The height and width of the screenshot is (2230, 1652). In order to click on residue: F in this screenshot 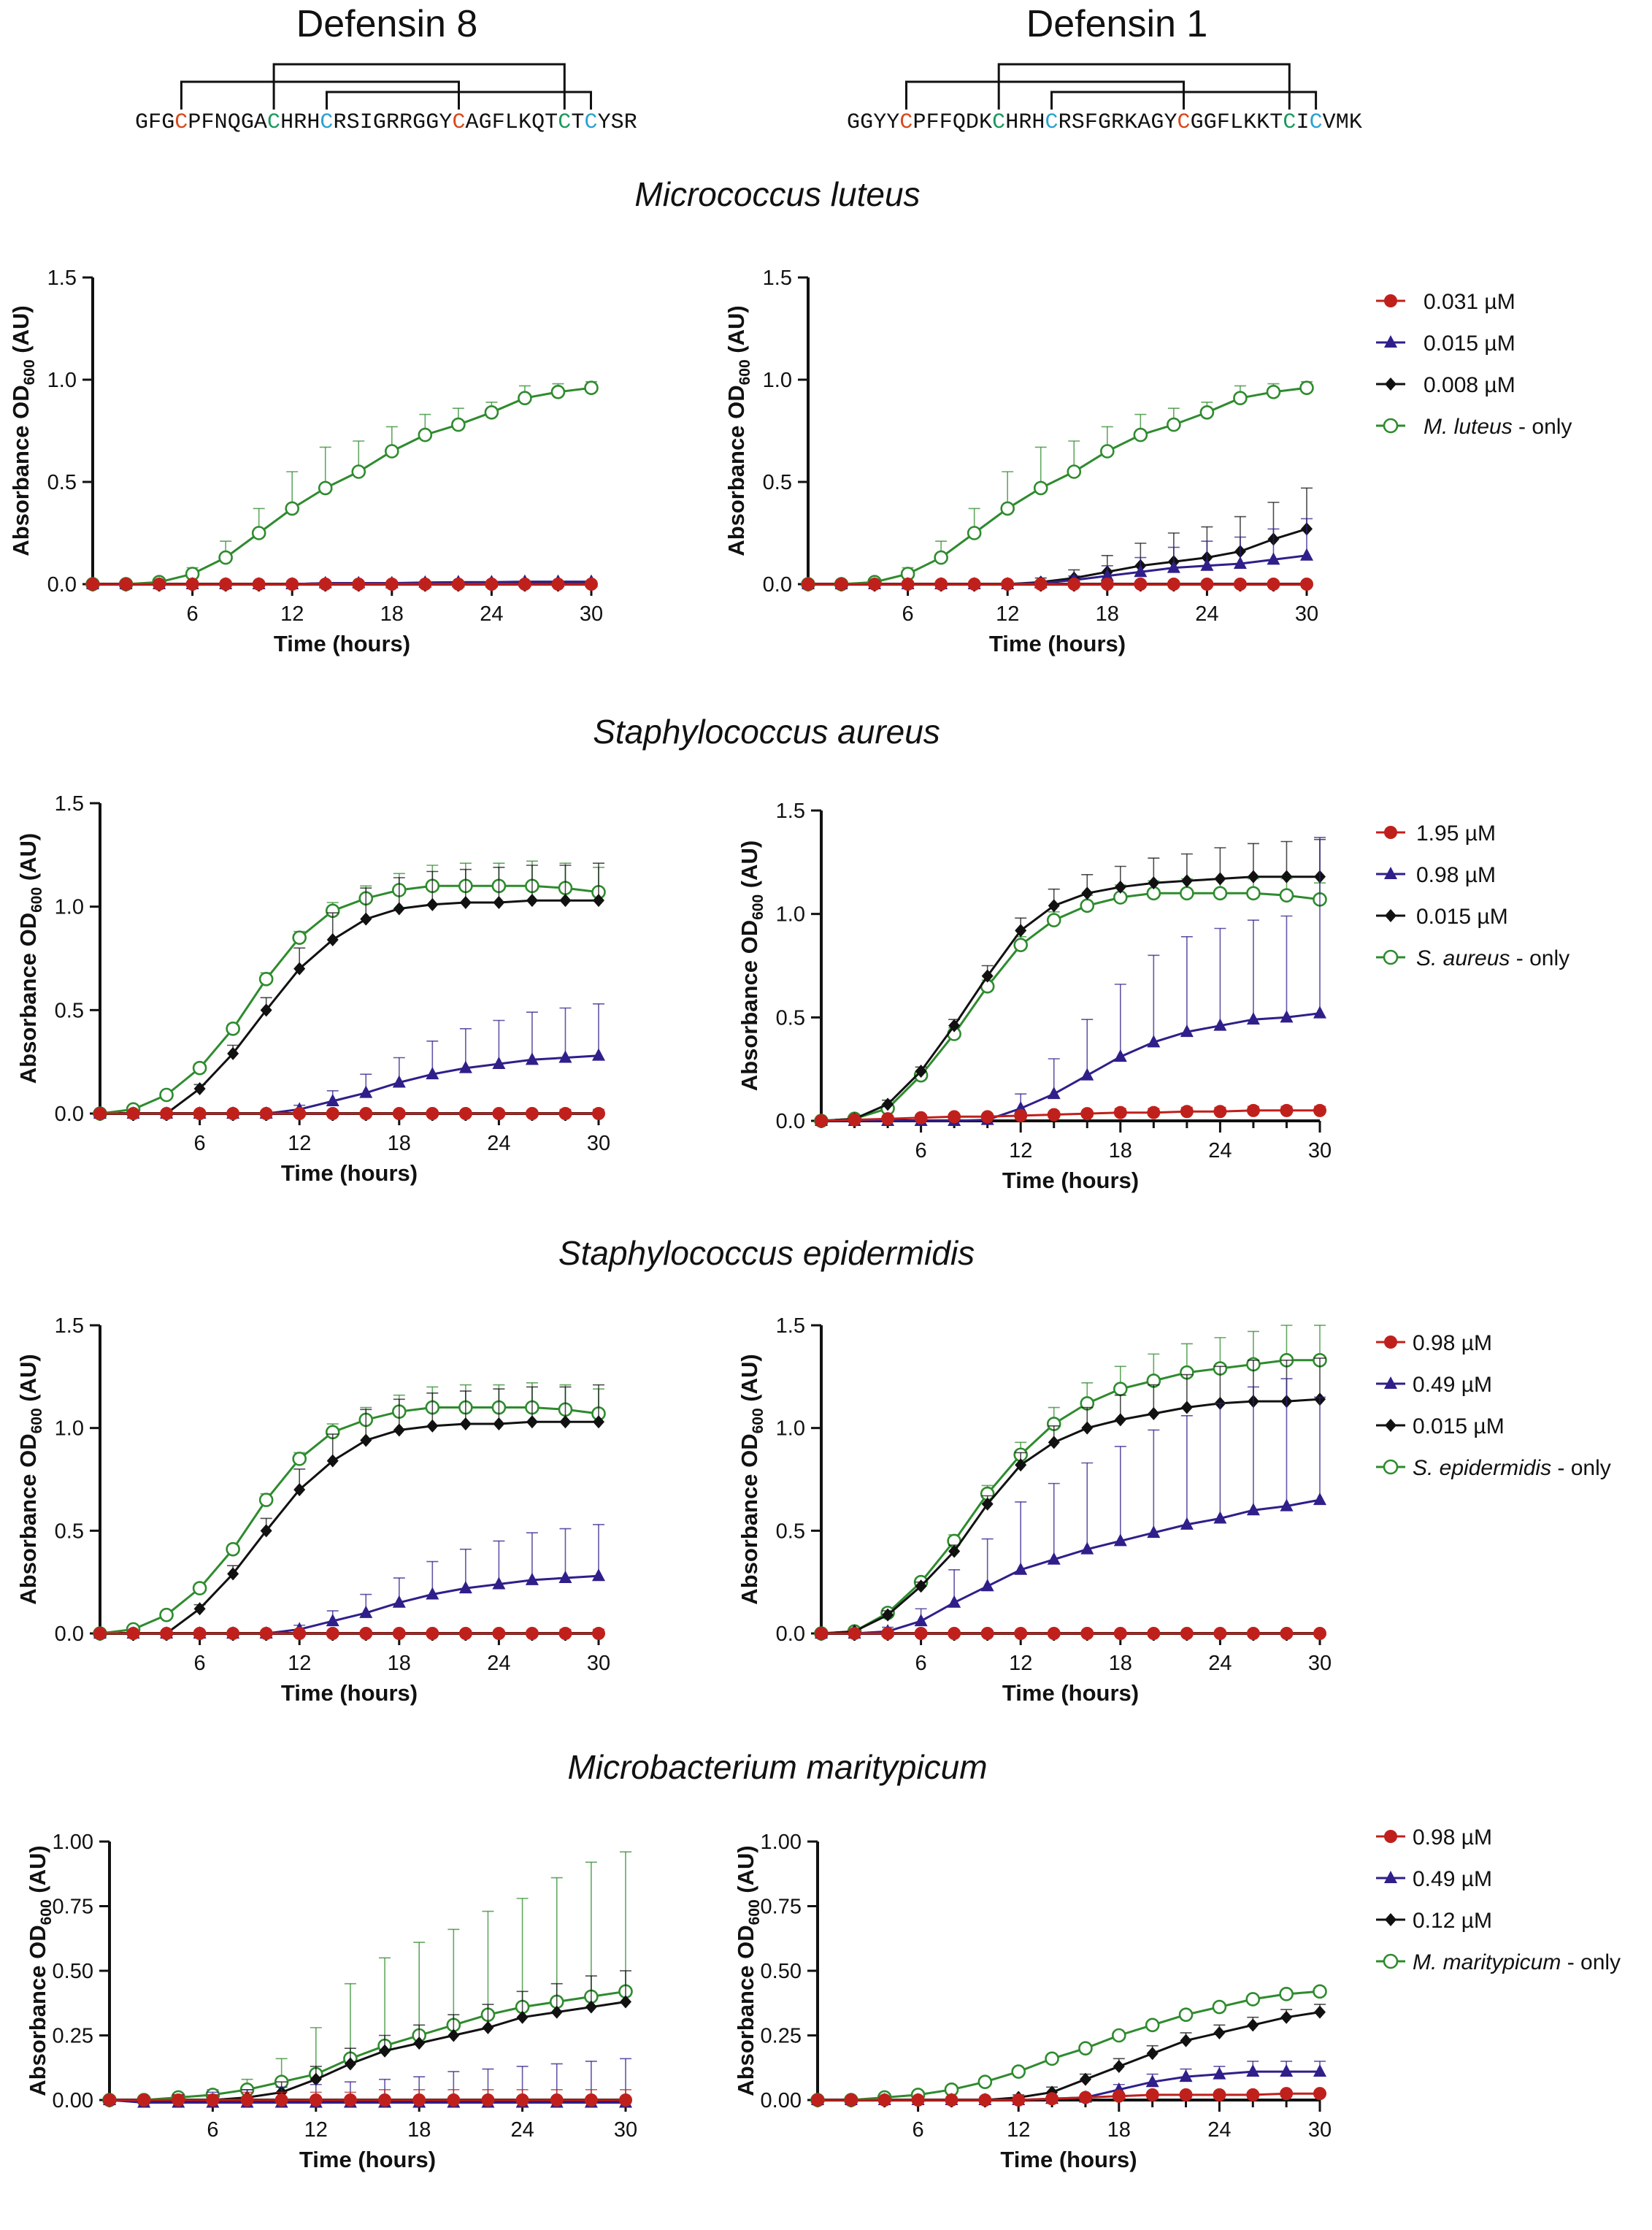, I will do `click(154, 122)`.